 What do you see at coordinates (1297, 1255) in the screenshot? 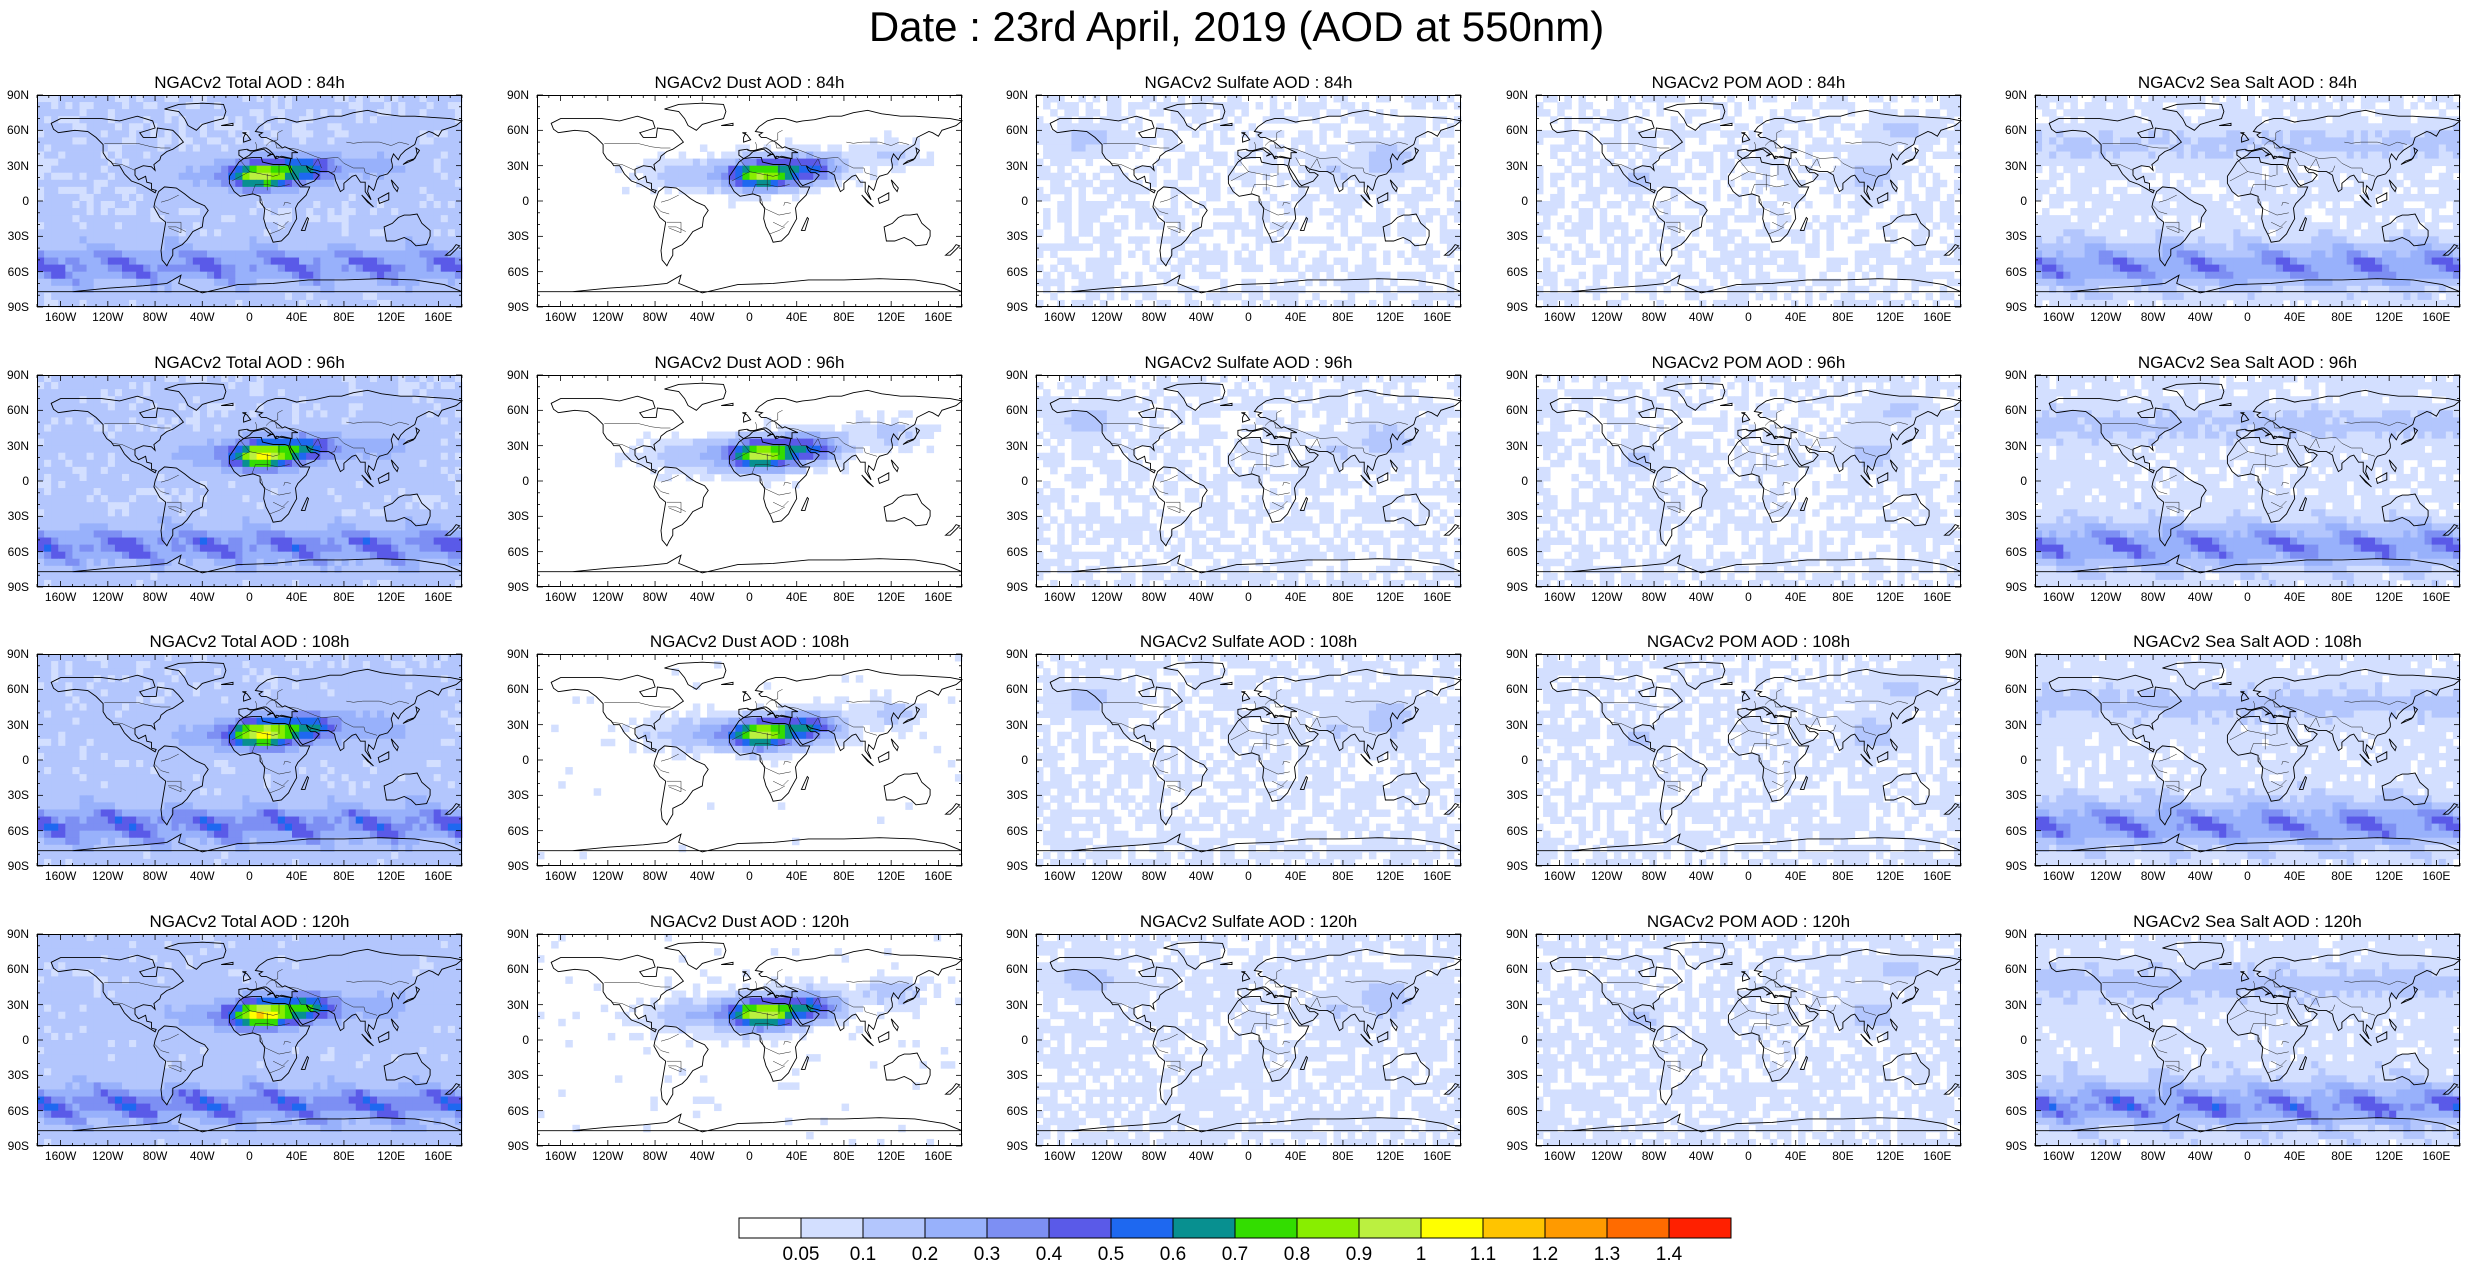
I see `colorbar-label: 0.8` at bounding box center [1297, 1255].